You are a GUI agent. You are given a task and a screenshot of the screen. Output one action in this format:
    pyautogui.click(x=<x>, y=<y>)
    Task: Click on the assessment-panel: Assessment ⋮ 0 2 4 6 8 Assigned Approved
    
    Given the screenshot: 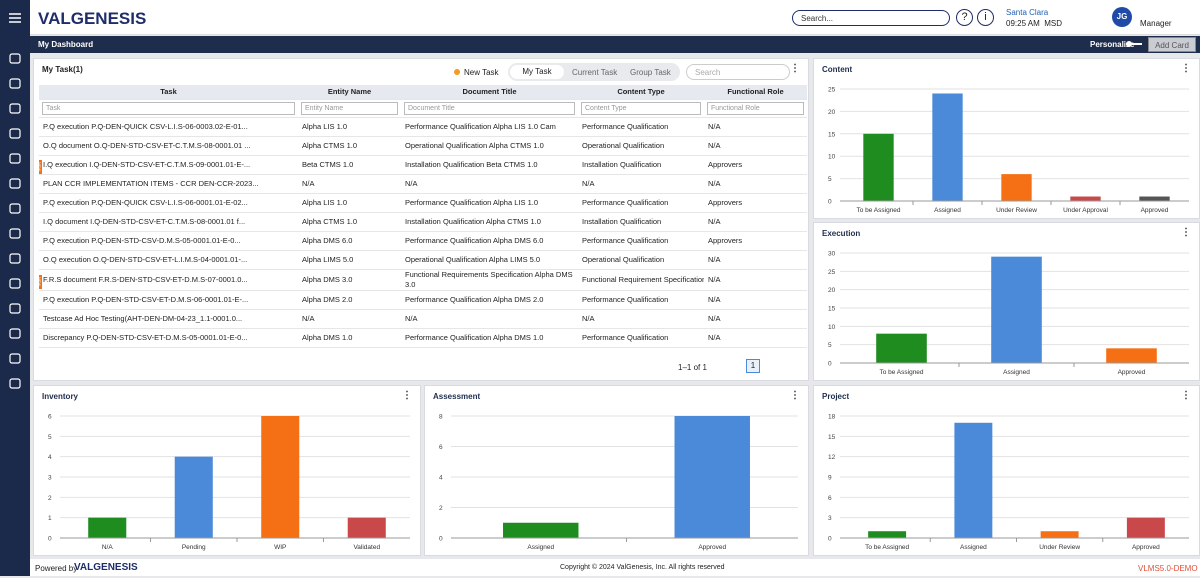 What is the action you would take?
    pyautogui.click(x=616, y=470)
    